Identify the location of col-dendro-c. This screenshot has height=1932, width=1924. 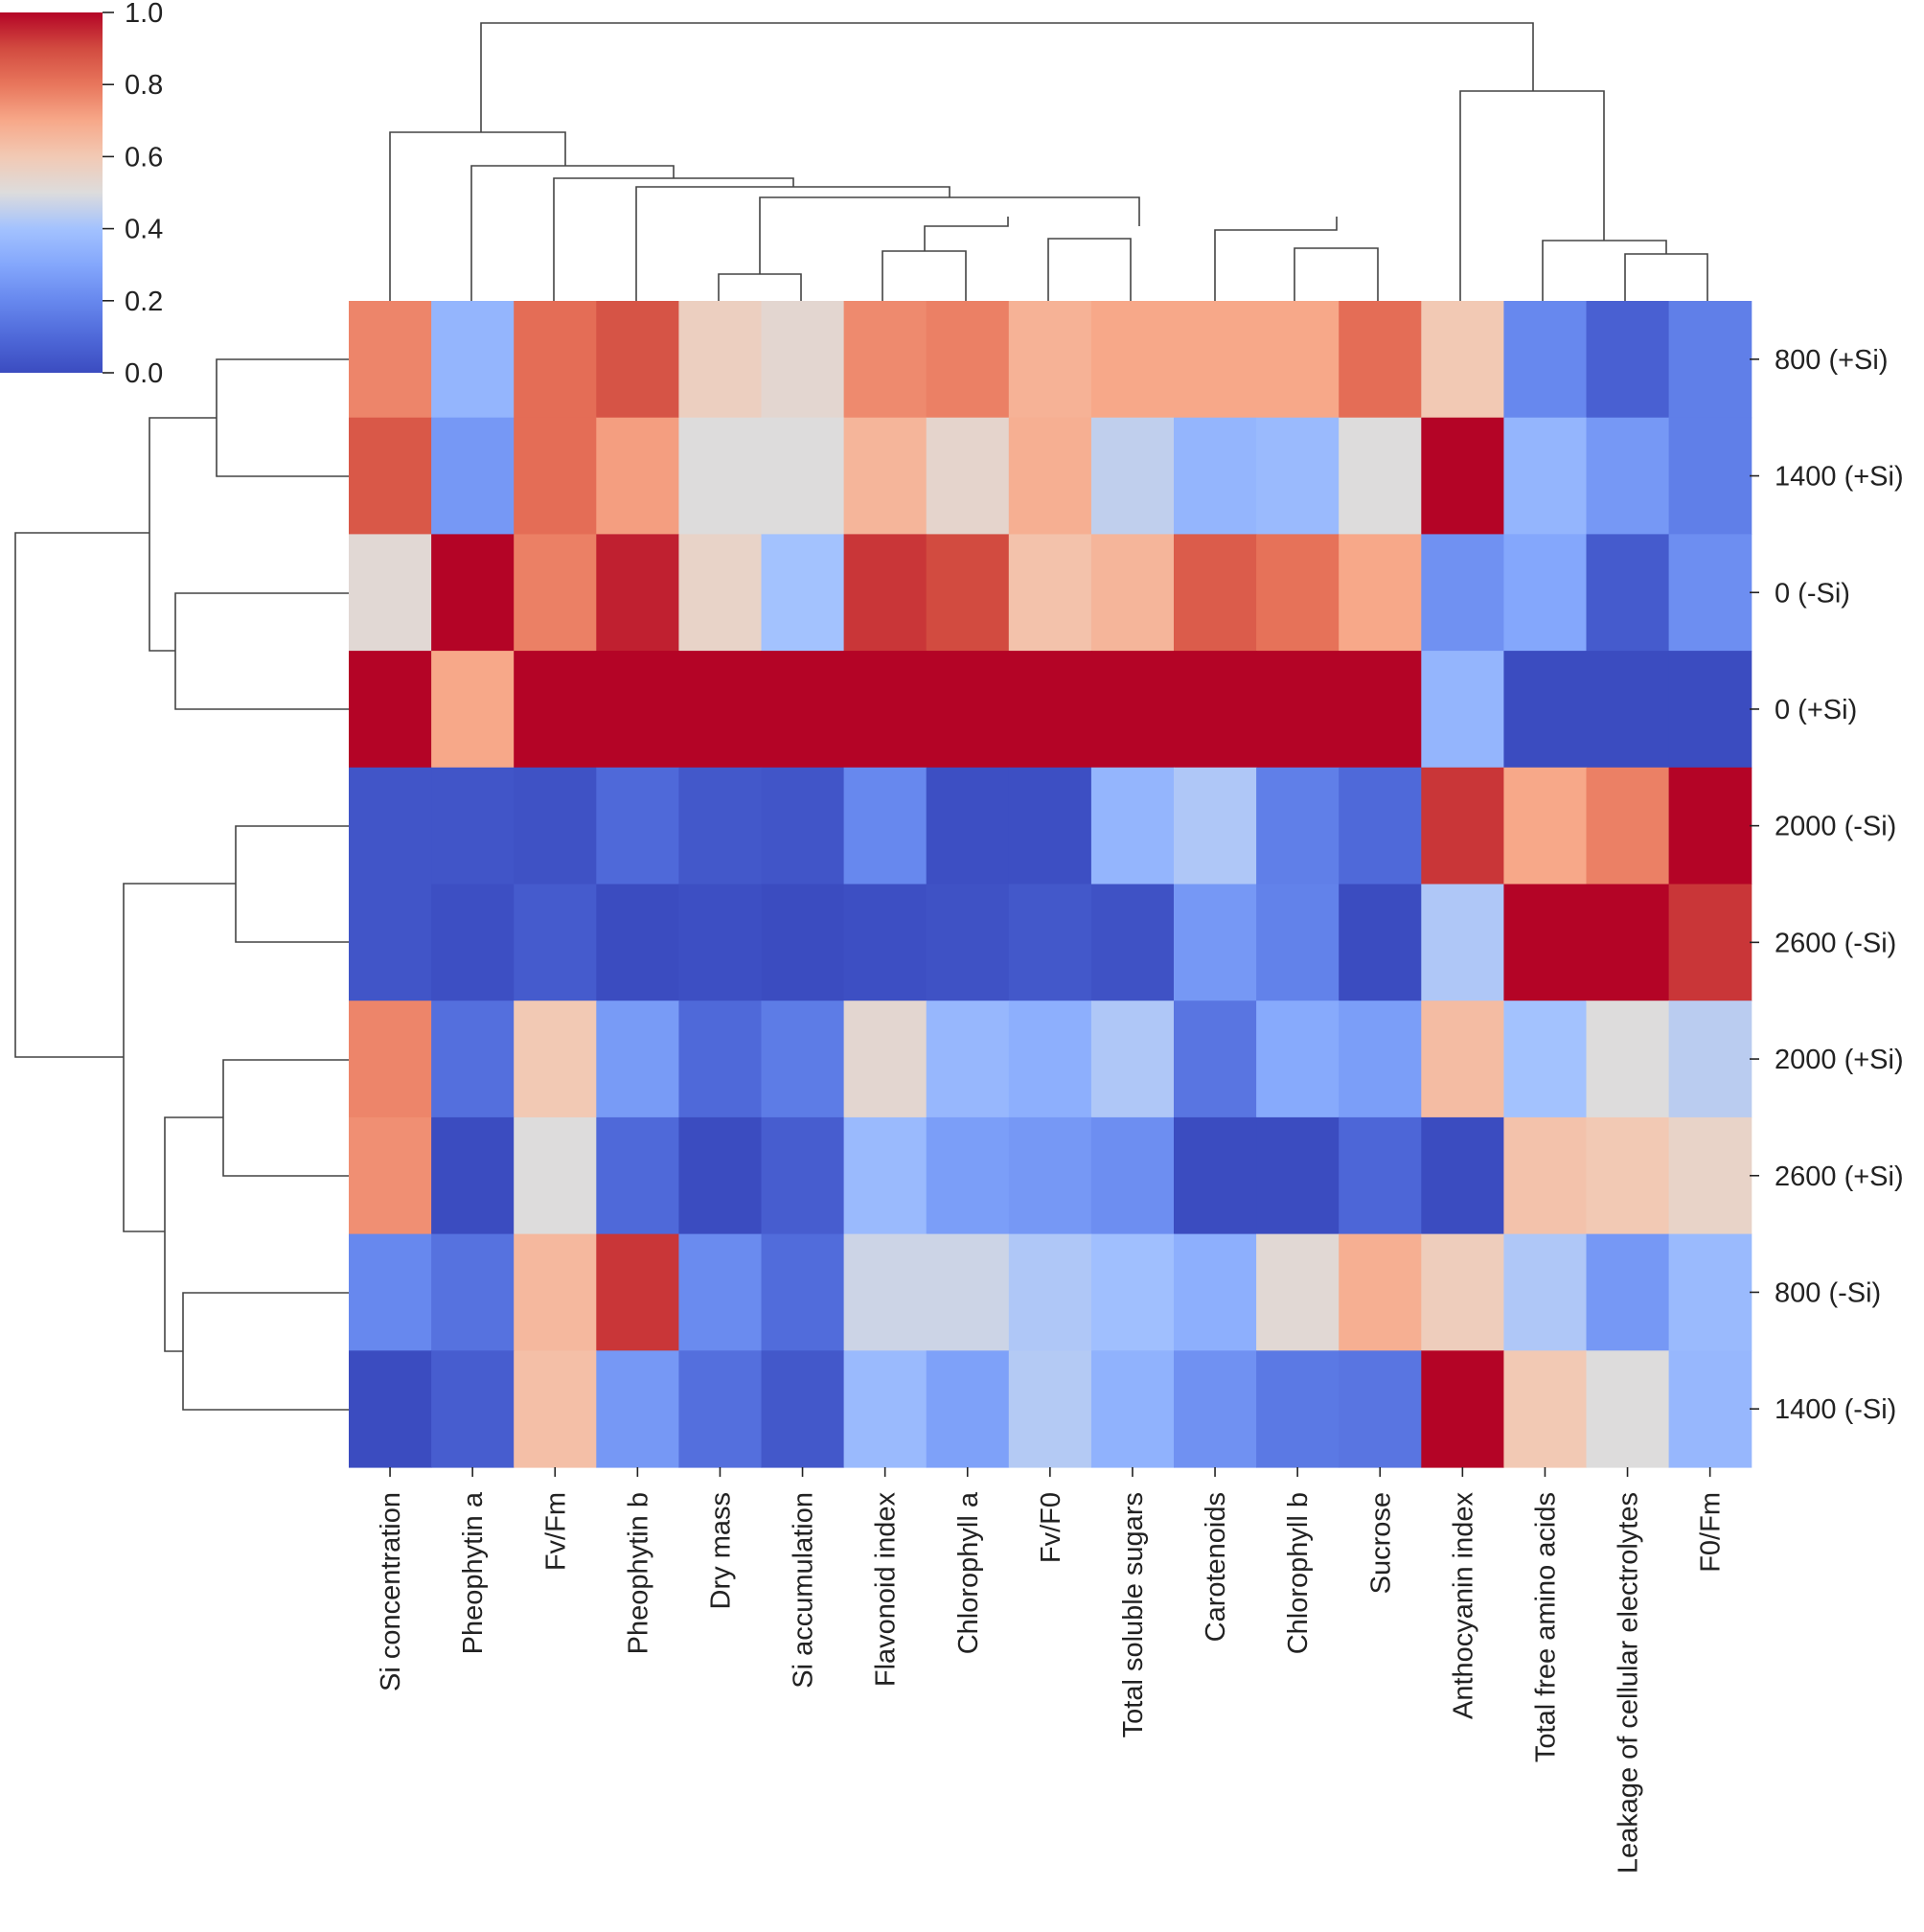
(673, 239).